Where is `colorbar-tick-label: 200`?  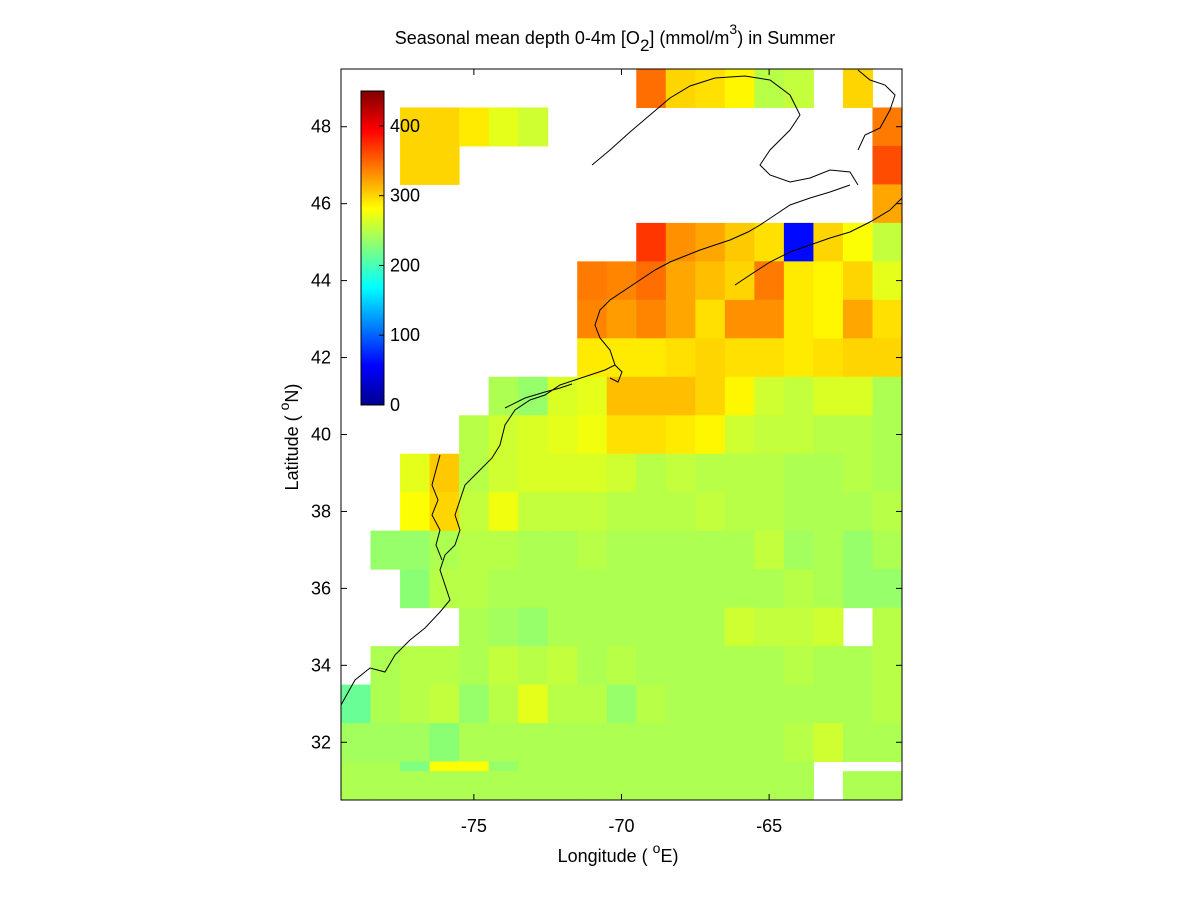
colorbar-tick-label: 200 is located at coordinates (405, 265).